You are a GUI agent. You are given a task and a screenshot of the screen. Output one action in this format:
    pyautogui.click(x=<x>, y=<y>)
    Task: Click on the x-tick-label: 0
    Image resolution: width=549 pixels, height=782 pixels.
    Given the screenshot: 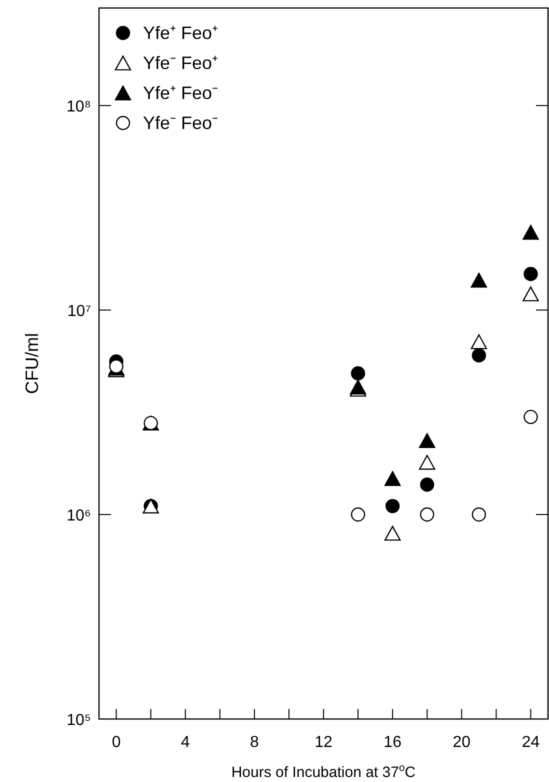 What is the action you would take?
    pyautogui.click(x=116, y=742)
    